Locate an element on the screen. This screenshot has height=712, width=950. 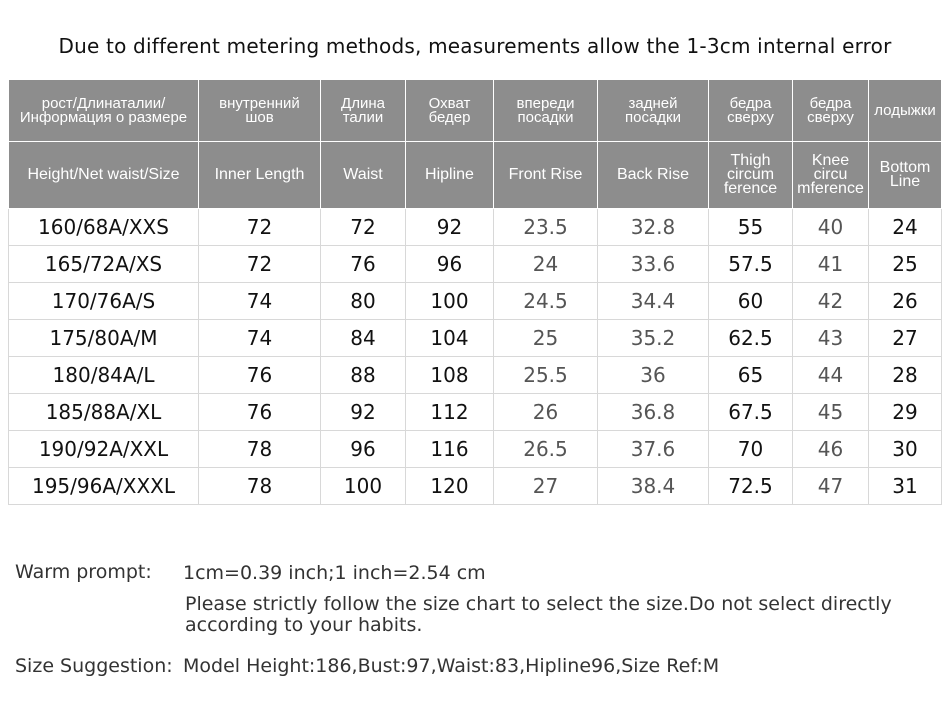
cell: 28 is located at coordinates (905, 375).